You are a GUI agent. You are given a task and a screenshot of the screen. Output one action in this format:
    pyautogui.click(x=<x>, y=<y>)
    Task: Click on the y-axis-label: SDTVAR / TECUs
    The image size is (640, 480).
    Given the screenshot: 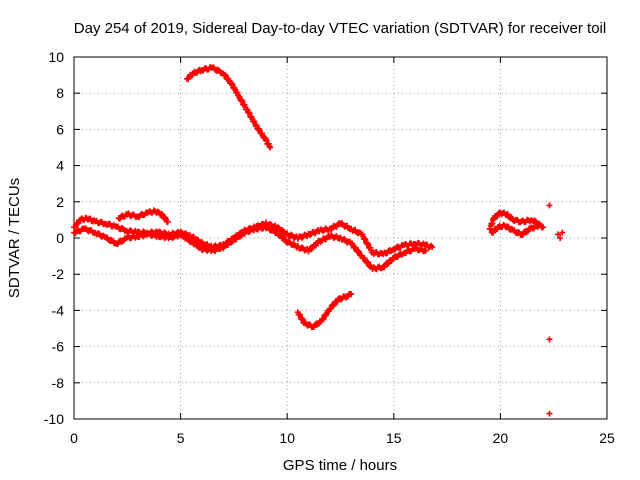 What is the action you would take?
    pyautogui.click(x=14, y=238)
    